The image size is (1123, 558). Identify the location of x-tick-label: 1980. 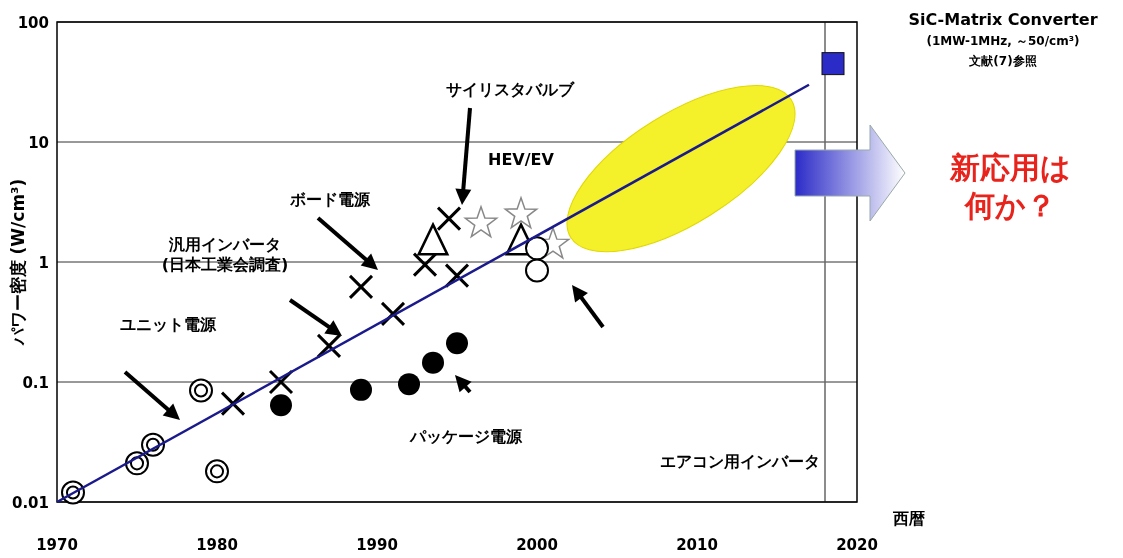
(217, 545).